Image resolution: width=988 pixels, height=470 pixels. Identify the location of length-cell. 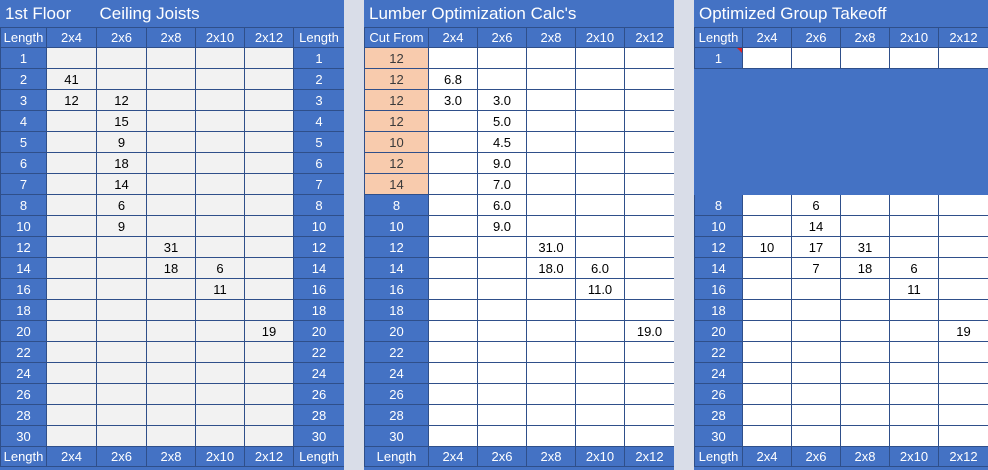
(718, 142).